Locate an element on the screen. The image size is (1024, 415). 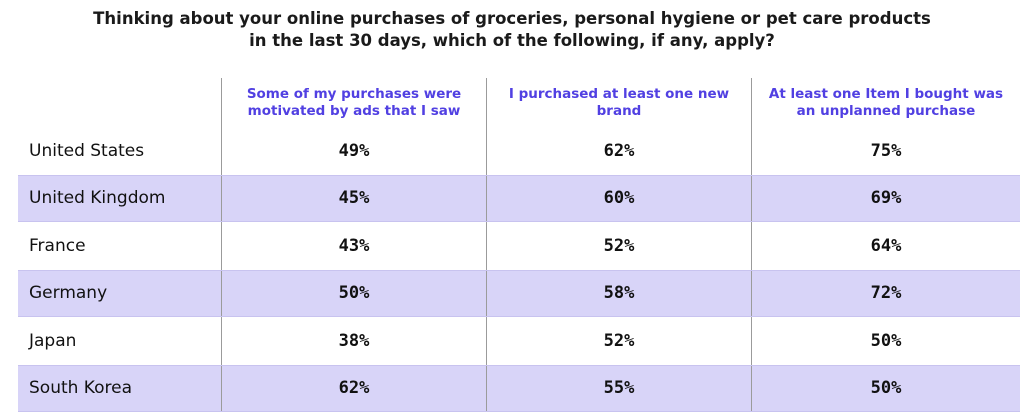
value-label: 75% is located at coordinates (886, 150).